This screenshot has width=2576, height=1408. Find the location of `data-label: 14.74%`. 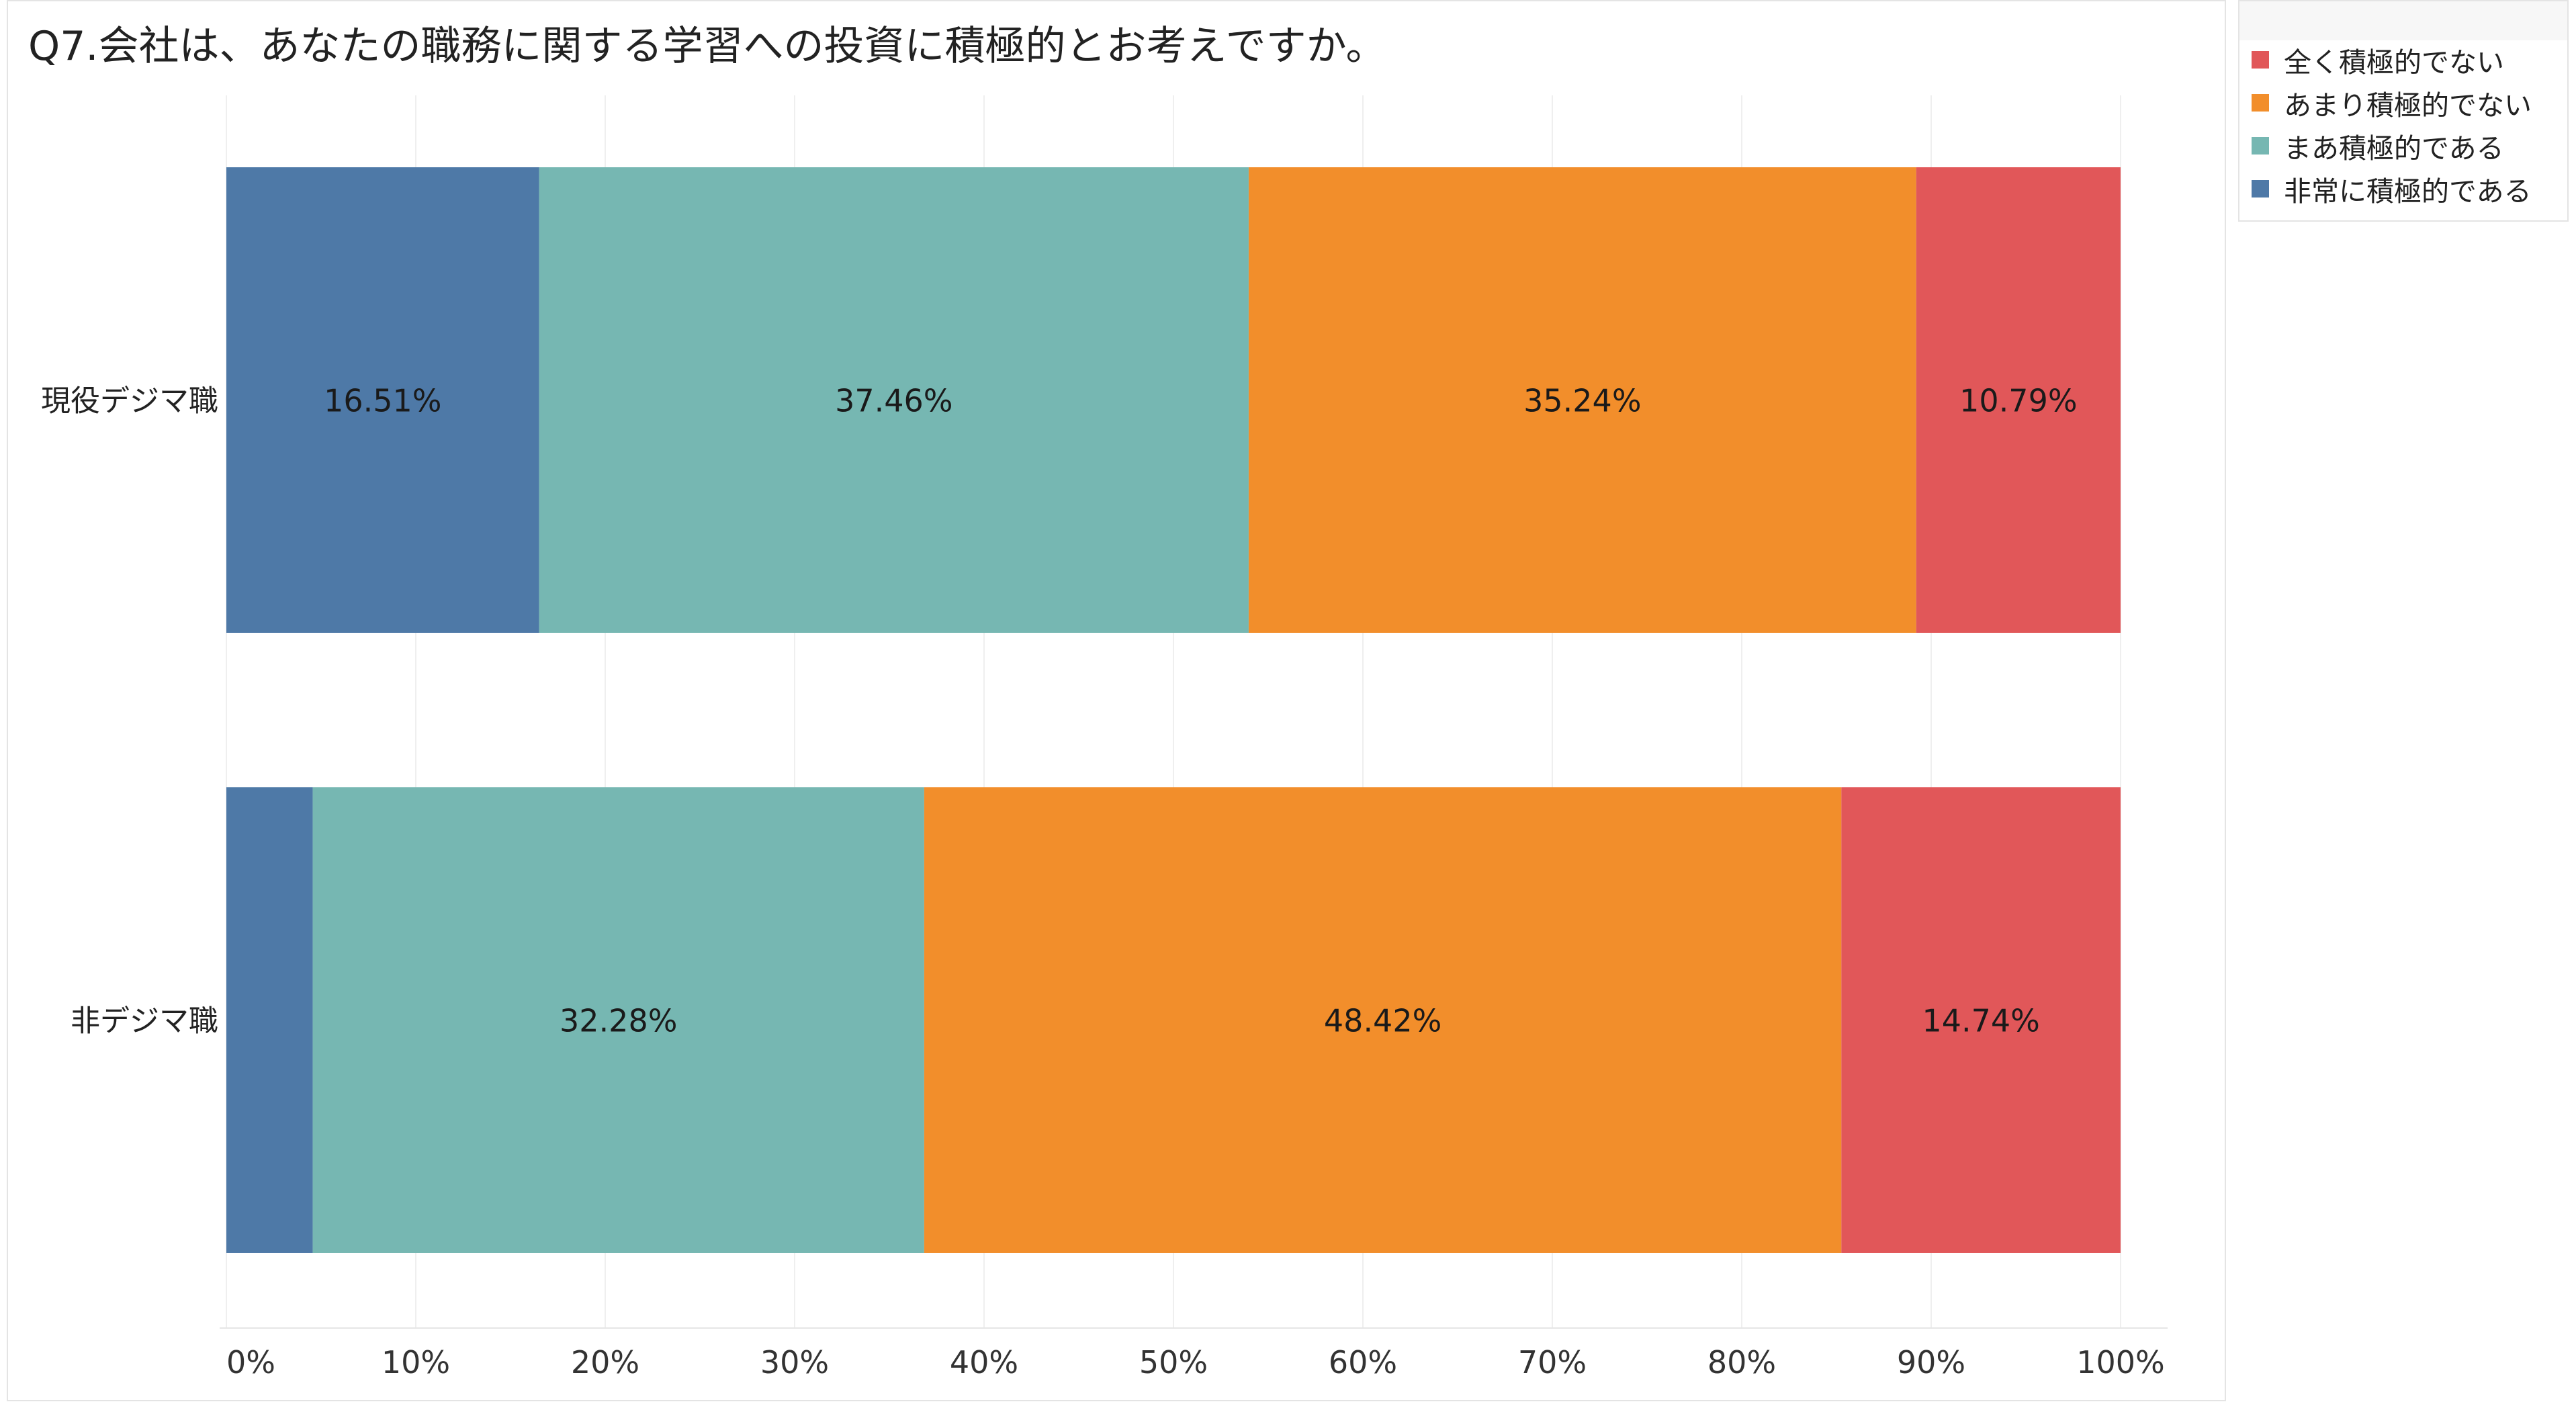

data-label: 14.74% is located at coordinates (1981, 1021).